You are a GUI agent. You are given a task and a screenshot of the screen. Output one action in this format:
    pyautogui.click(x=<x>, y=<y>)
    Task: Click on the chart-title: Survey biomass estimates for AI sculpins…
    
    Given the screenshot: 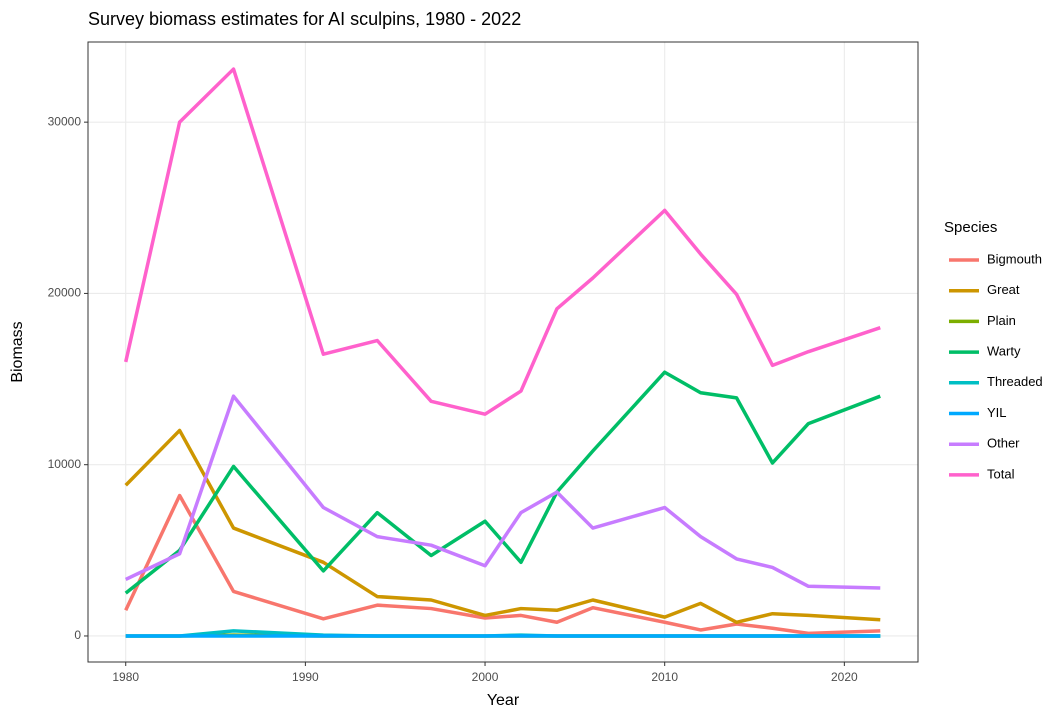 What is the action you would take?
    pyautogui.click(x=304, y=19)
    